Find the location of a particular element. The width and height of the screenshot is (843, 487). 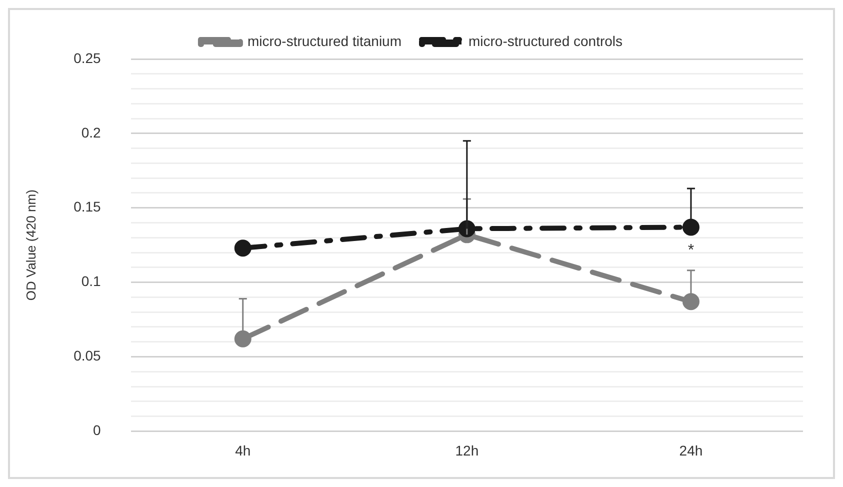

annotation: * is located at coordinates (691, 250).